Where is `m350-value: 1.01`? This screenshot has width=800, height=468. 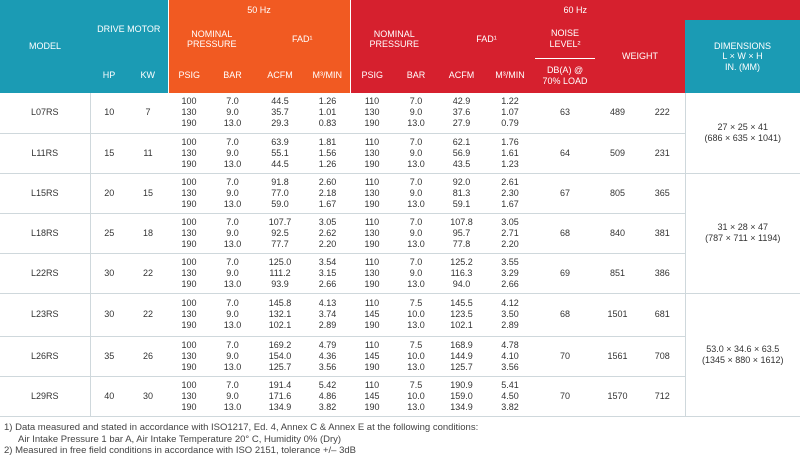 m350-value: 1.01 is located at coordinates (327, 112).